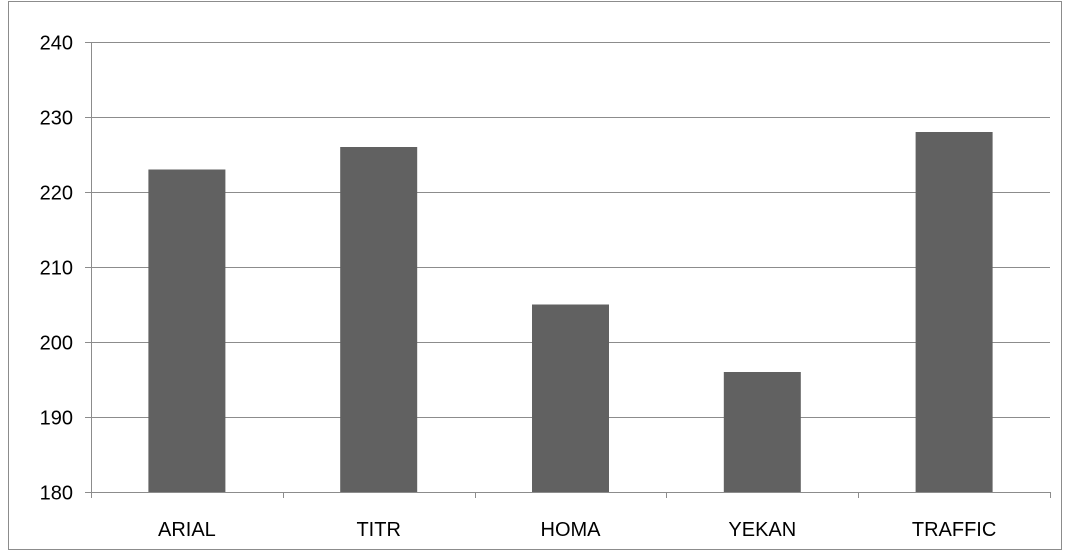  I want to click on bar-yekan, so click(762, 432).